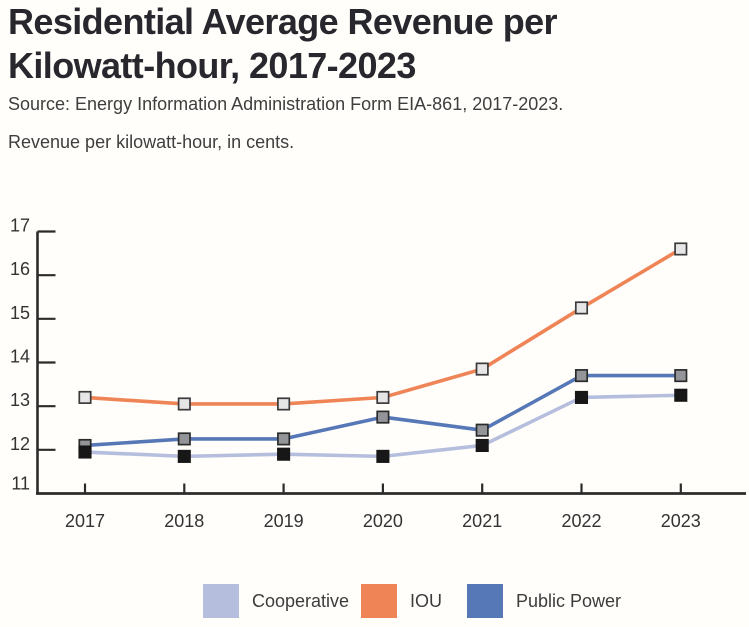  What do you see at coordinates (20, 484) in the screenshot?
I see `y-tick-label: 11` at bounding box center [20, 484].